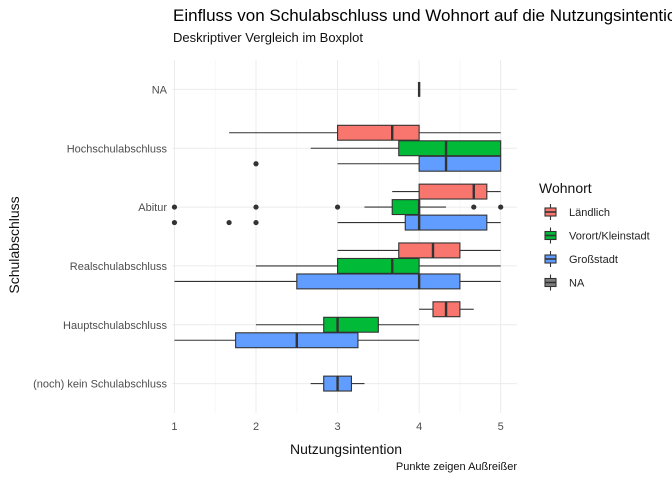 The height and width of the screenshot is (485, 672). What do you see at coordinates (337, 383) in the screenshot?
I see `box-noch-kein-schulabschluss-großstadt` at bounding box center [337, 383].